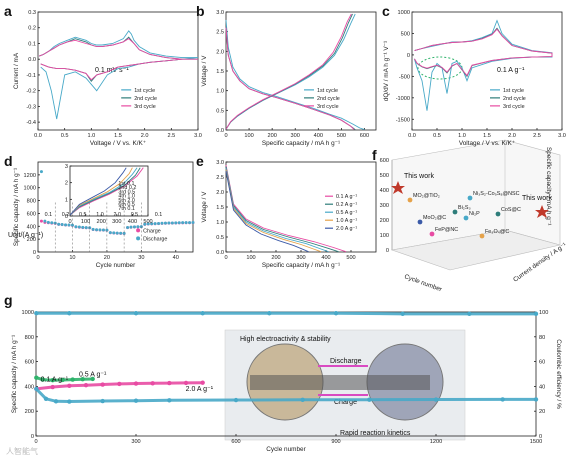 This screenshot has width=567, height=459. I want to click on scatter-label-f: MO₂@TiO₂, so click(426, 196).